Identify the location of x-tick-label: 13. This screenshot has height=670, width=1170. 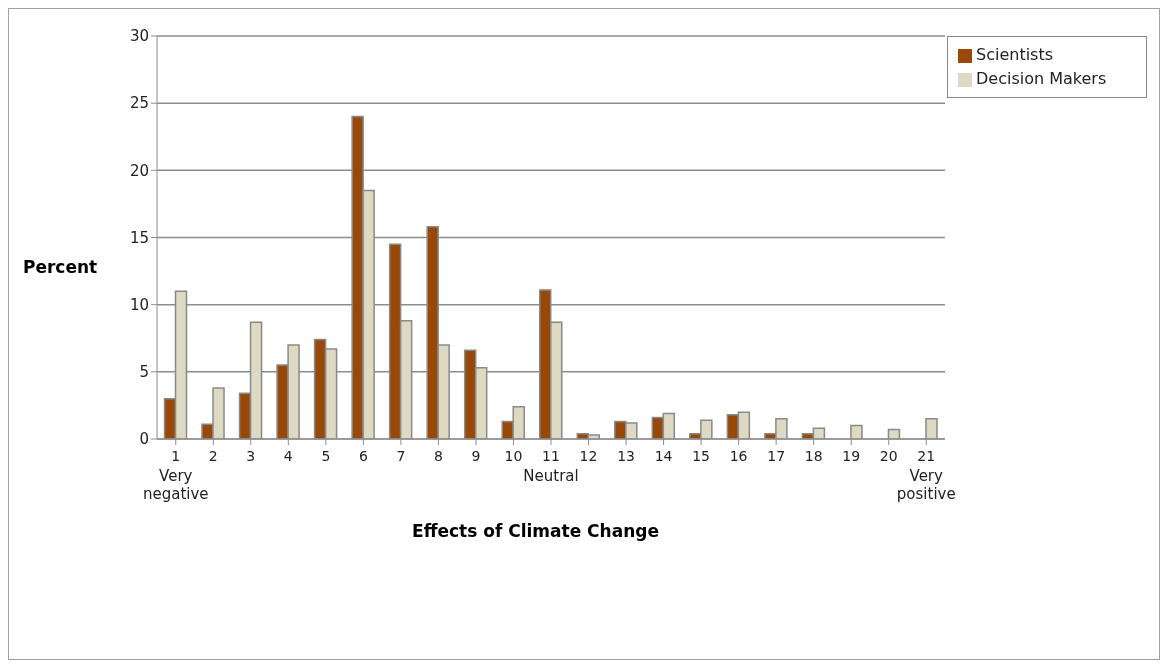
(626, 456).